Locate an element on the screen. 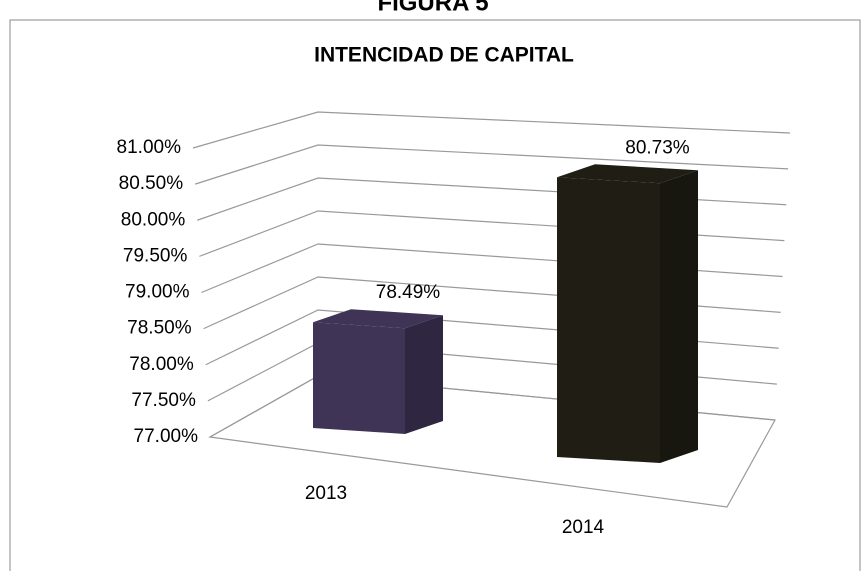 The width and height of the screenshot is (866, 571). y-tick-label: 80.00% is located at coordinates (153, 219).